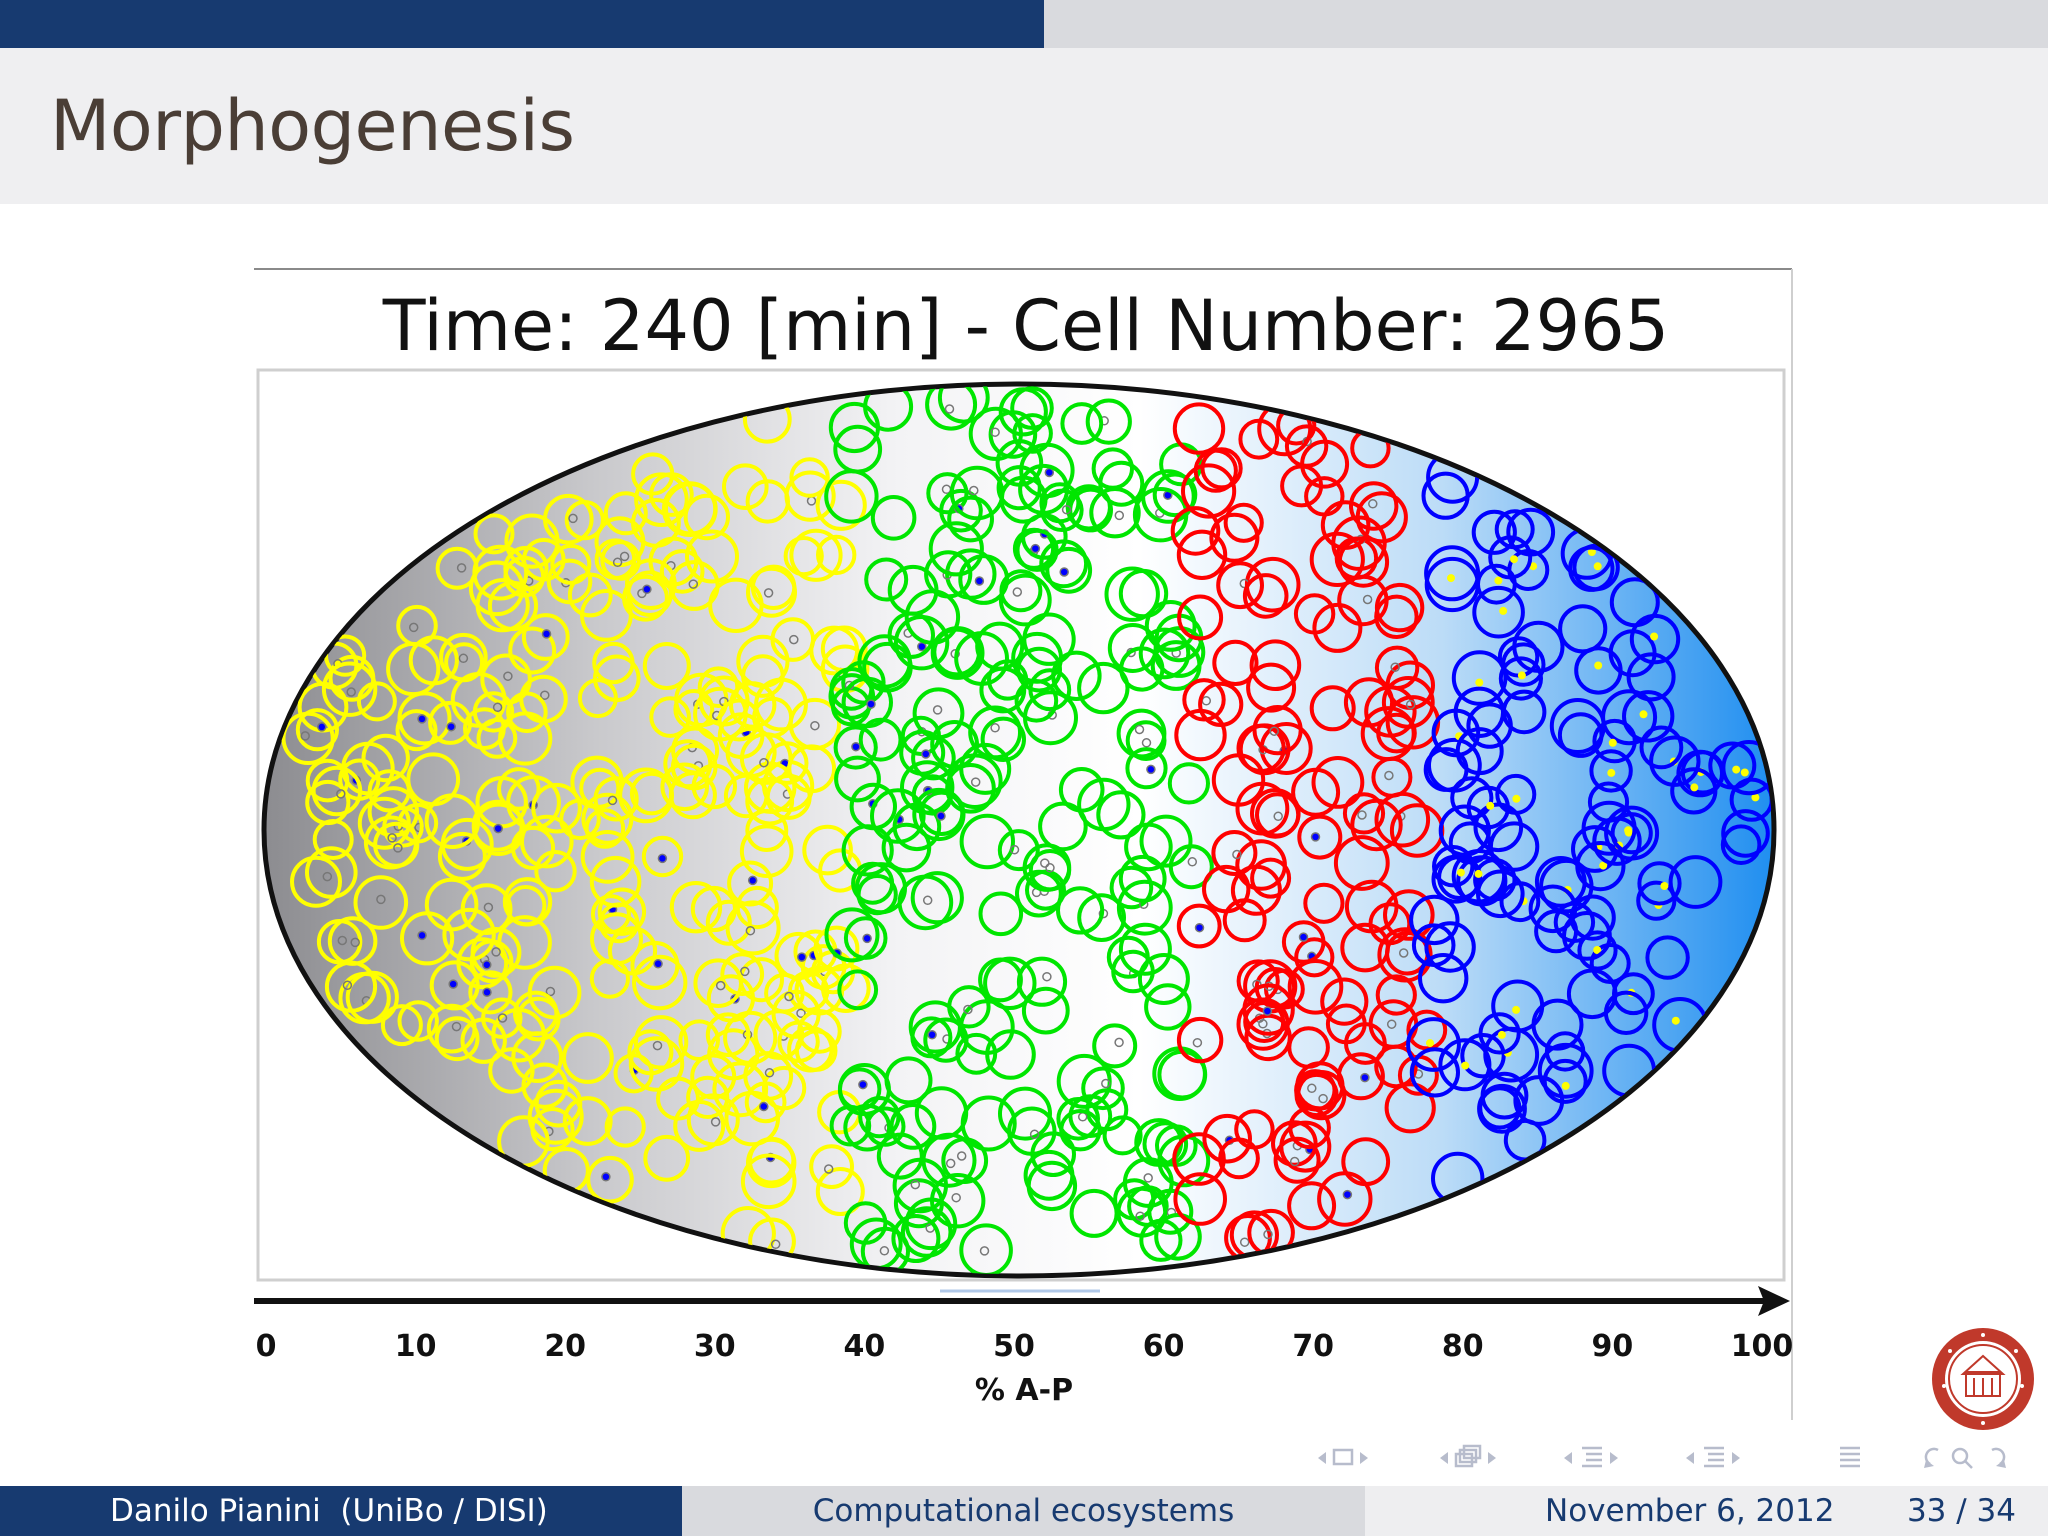 The image size is (2048, 1536). I want to click on section-prev-icon, so click(1568, 1458).